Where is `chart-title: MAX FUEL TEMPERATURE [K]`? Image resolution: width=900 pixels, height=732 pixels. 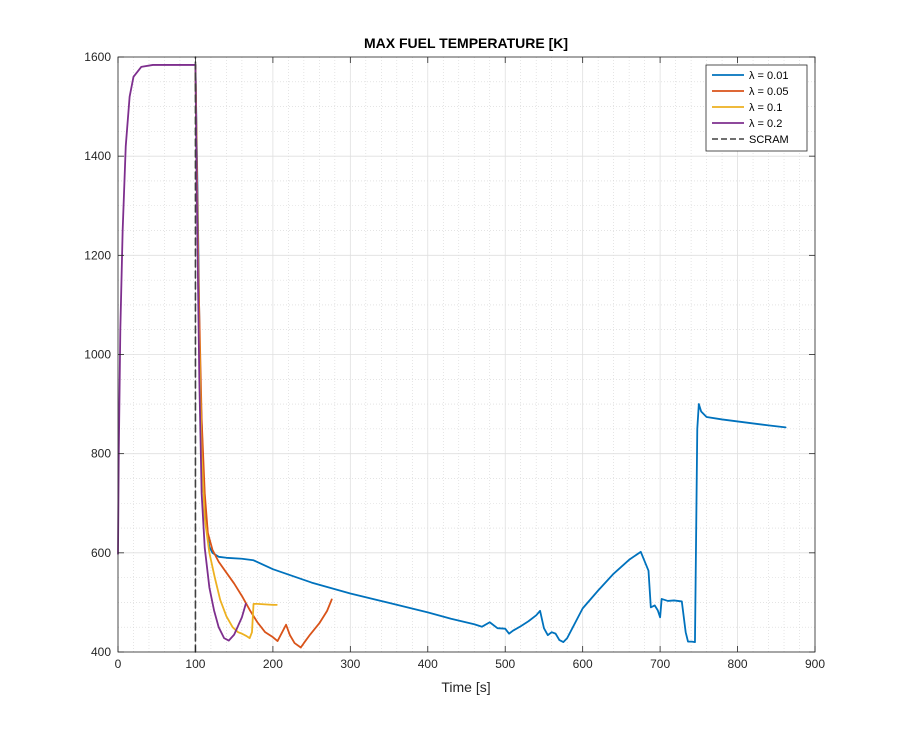 chart-title: MAX FUEL TEMPERATURE [K] is located at coordinates (466, 43).